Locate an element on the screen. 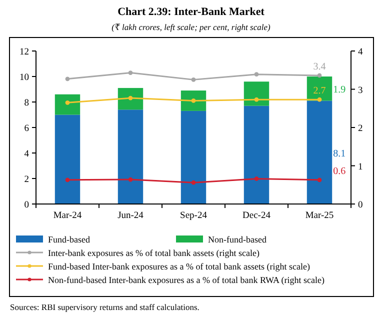  data-label: 2.7 is located at coordinates (319, 91).